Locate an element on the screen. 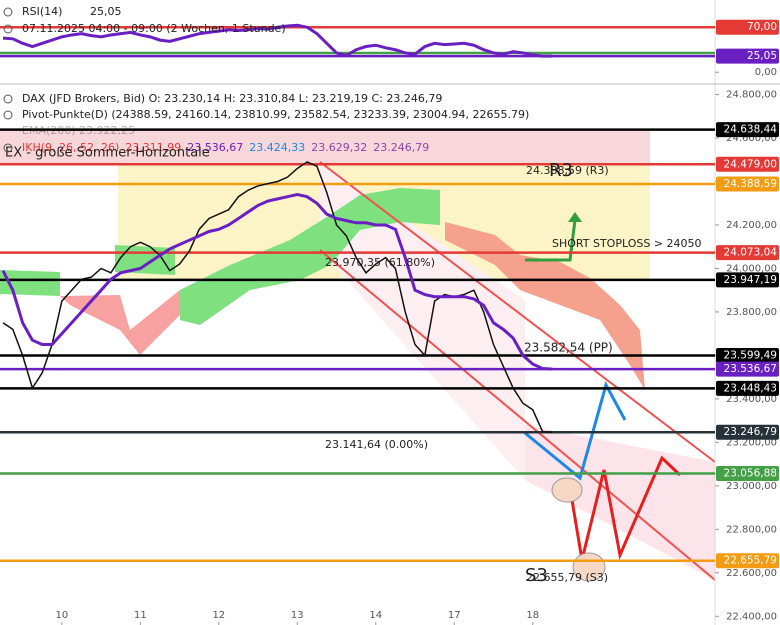 This screenshot has height=625, width=780. annotation: SHORT STOPLOSS > 24050 is located at coordinates (627, 243).